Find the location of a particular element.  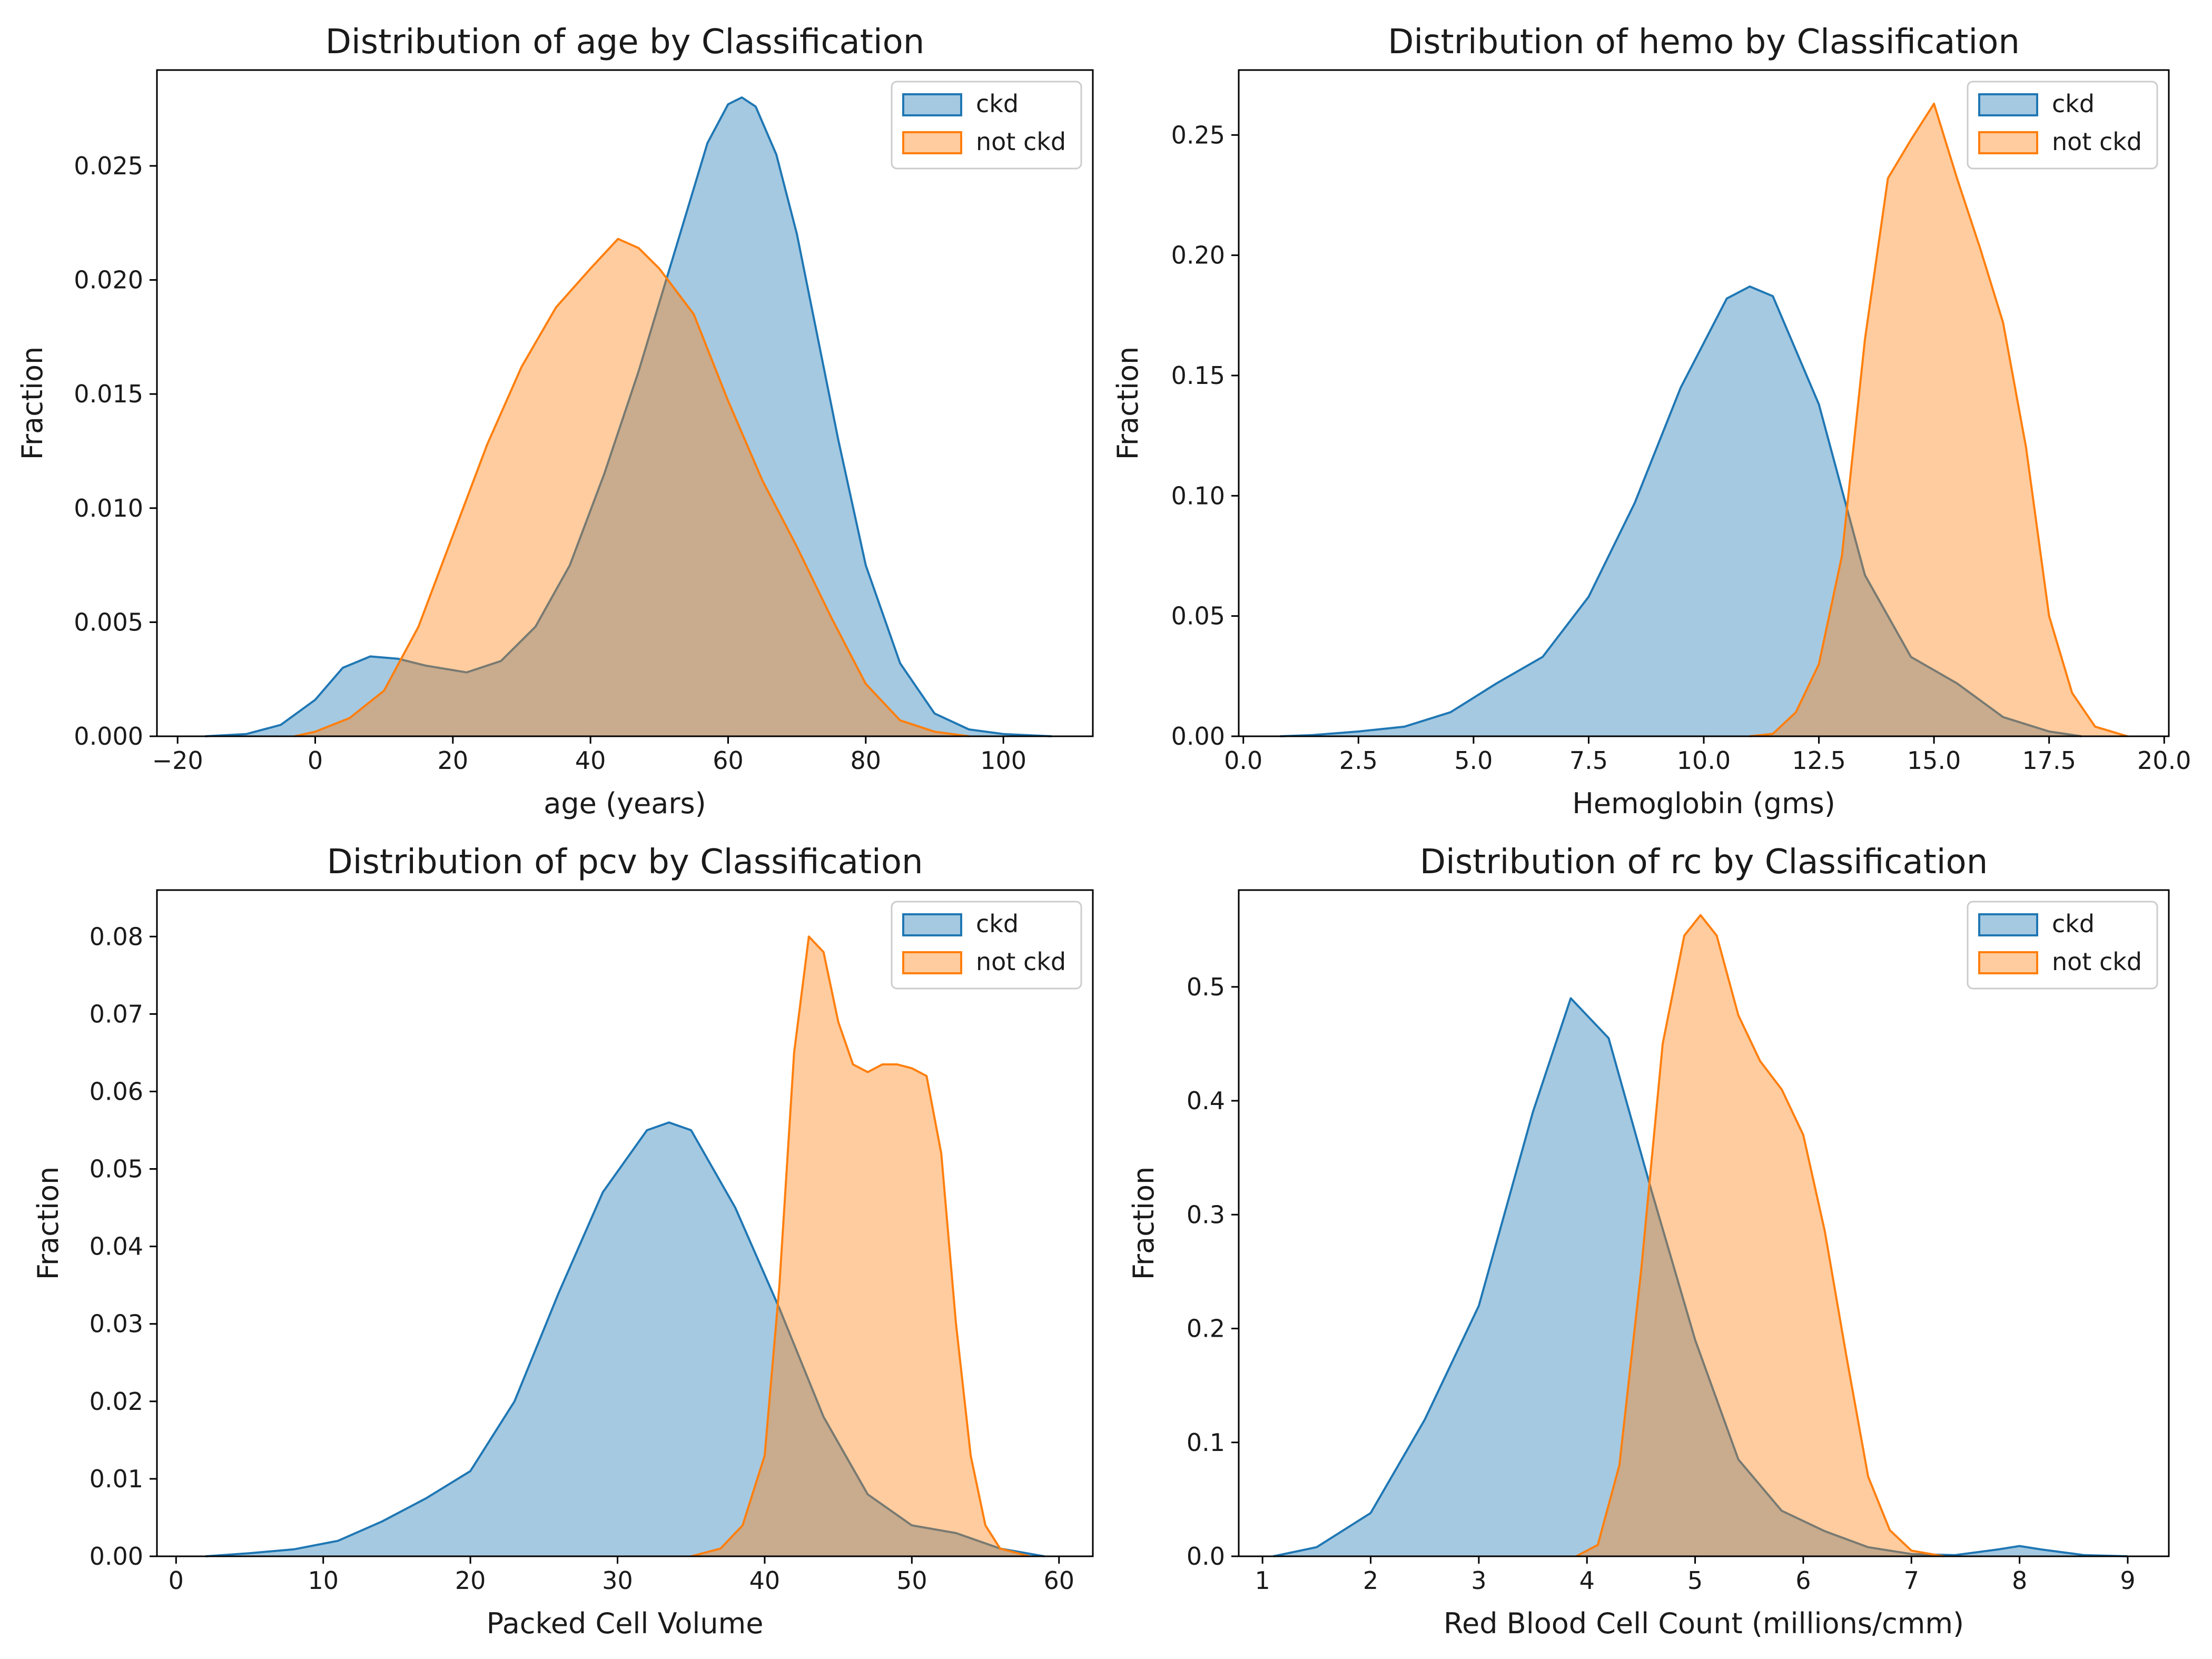

y-tick-label: 0.10 is located at coordinates (1198, 495).